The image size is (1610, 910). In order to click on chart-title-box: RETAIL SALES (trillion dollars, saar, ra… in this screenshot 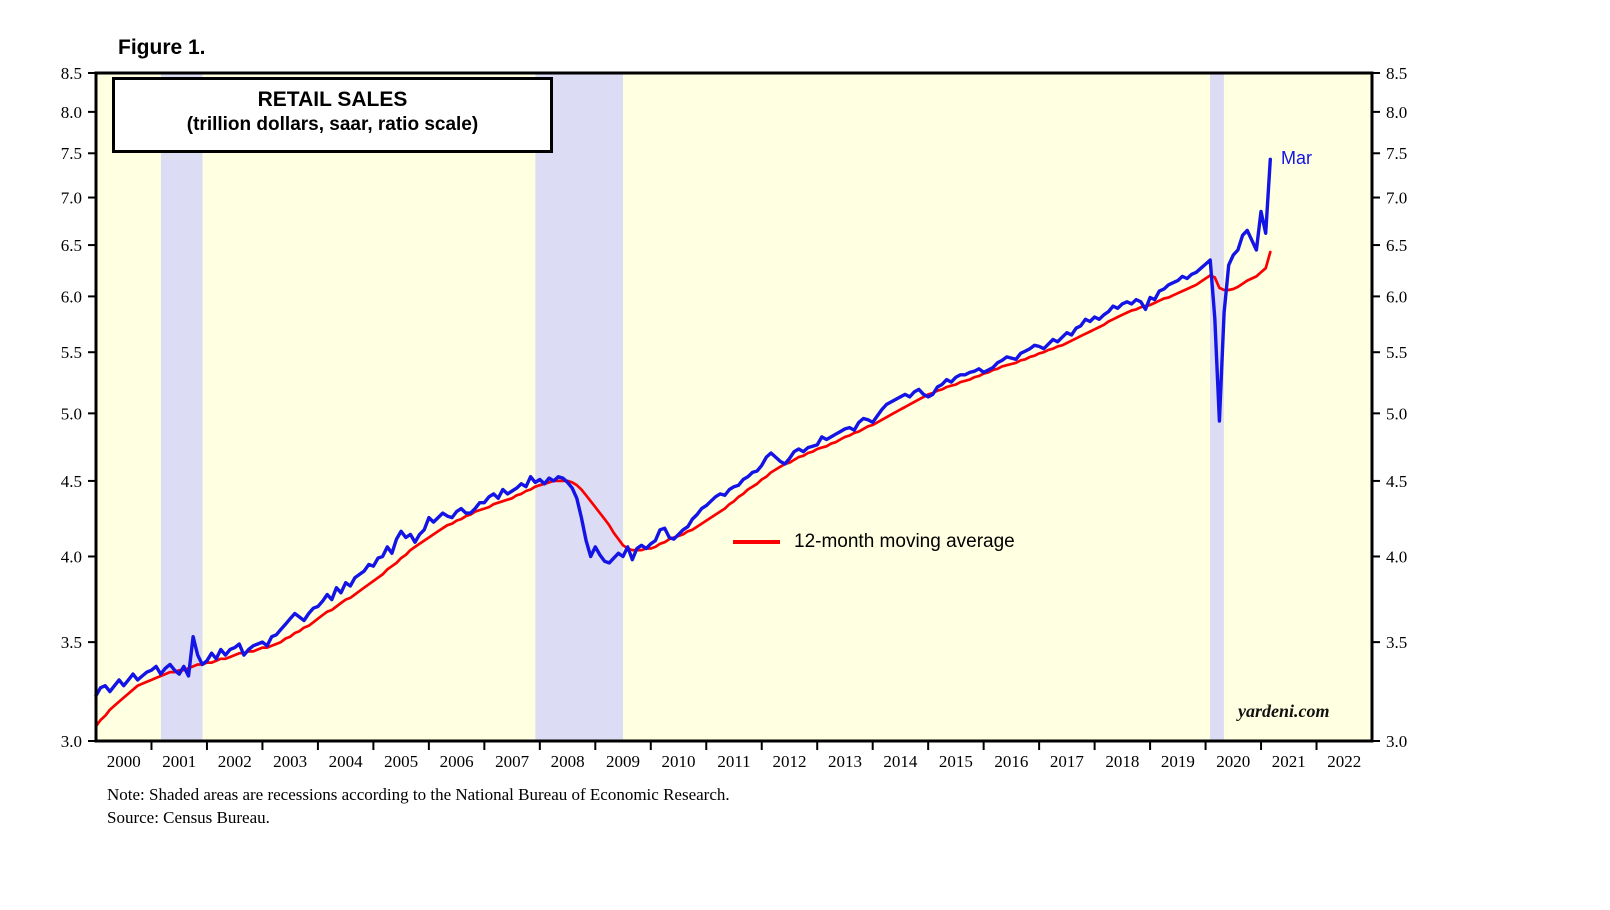, I will do `click(332, 115)`.